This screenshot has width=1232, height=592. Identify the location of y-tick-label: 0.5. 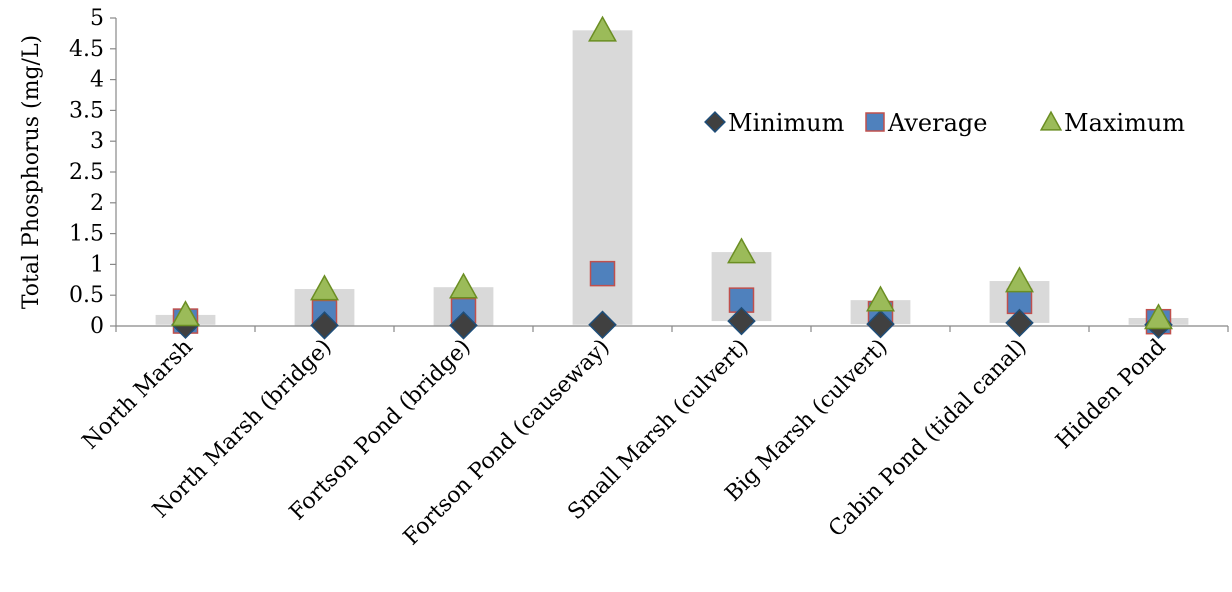
(86, 295).